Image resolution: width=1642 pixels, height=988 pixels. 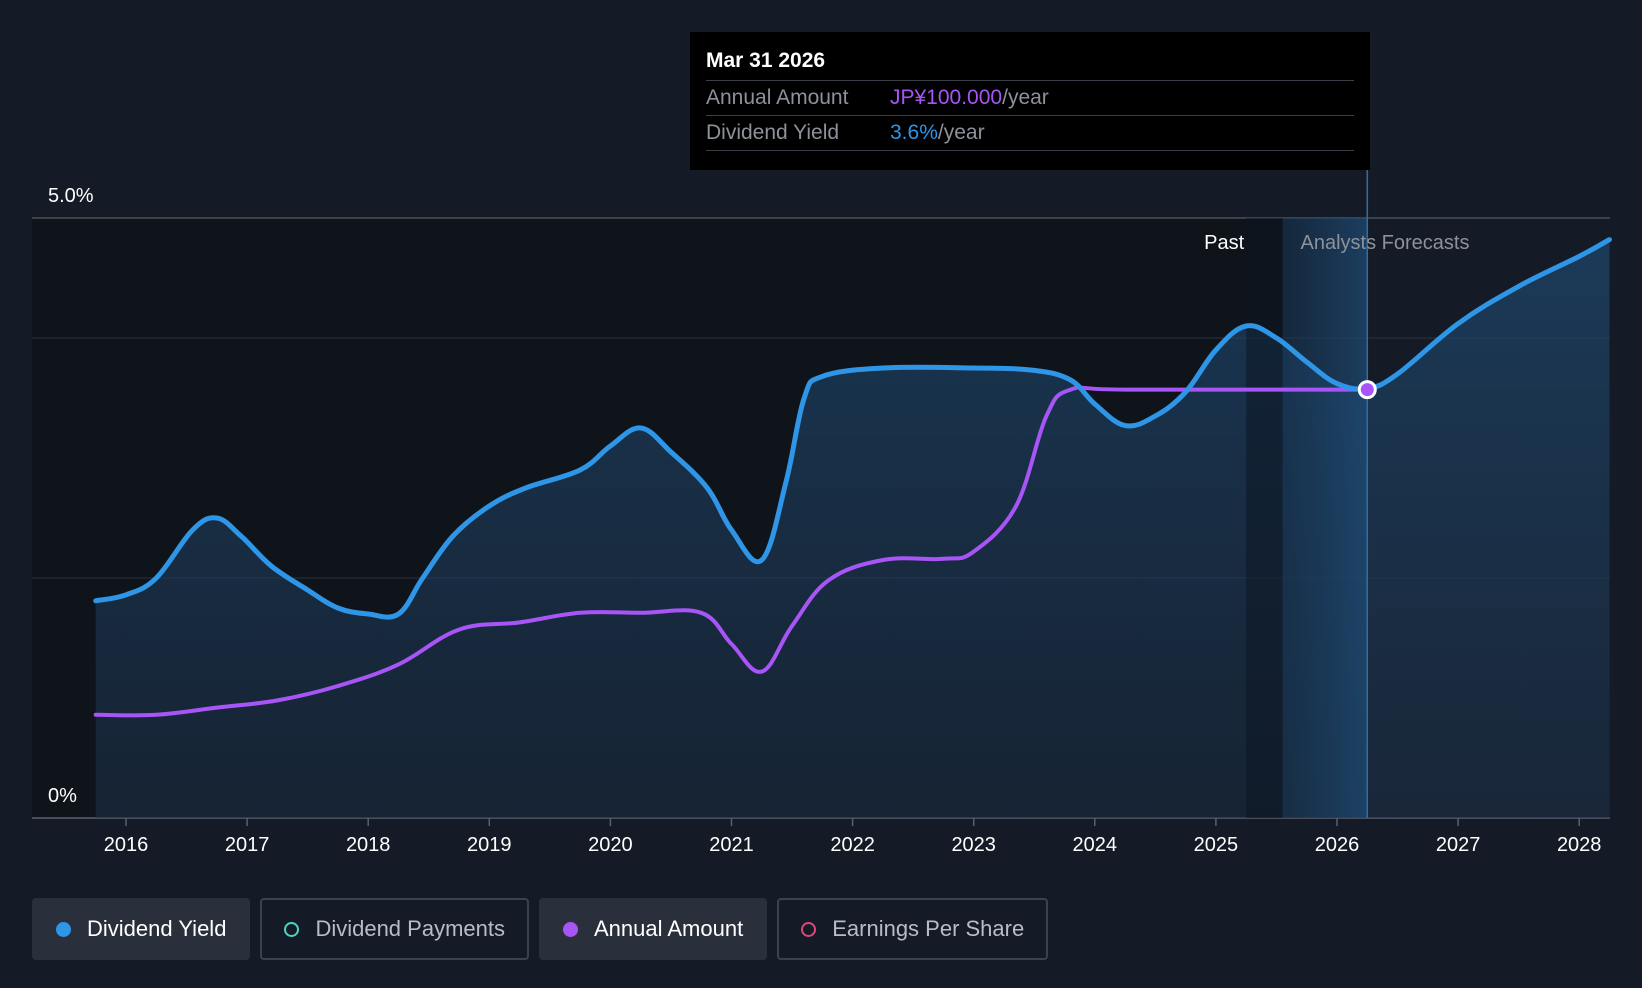 What do you see at coordinates (63, 929) in the screenshot?
I see `dividend-yield-dot-icon` at bounding box center [63, 929].